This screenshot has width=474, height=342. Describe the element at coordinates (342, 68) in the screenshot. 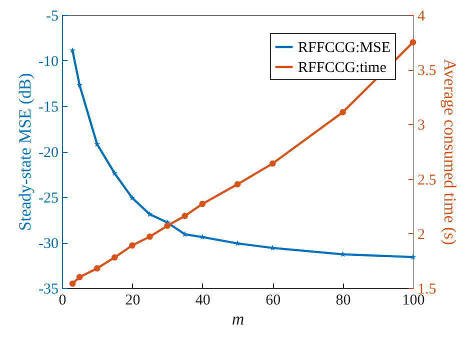

I see `legend-label: RFFCCG:time` at that location.